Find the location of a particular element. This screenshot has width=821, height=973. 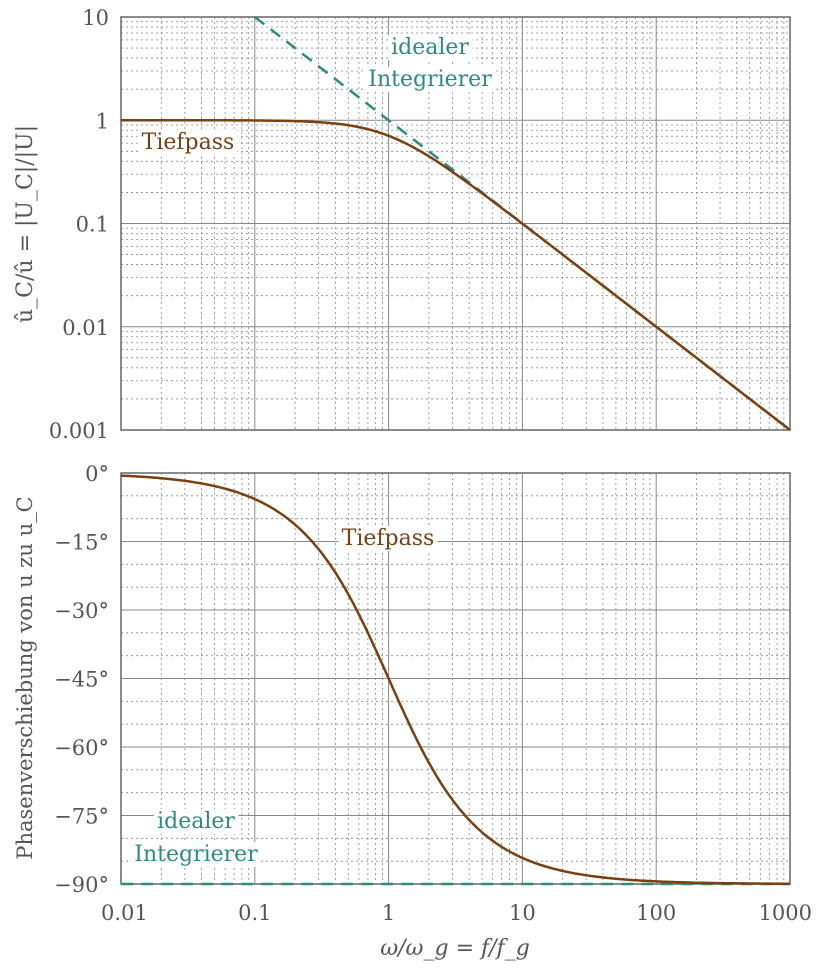

x-tick-label: 1 is located at coordinates (388, 913).